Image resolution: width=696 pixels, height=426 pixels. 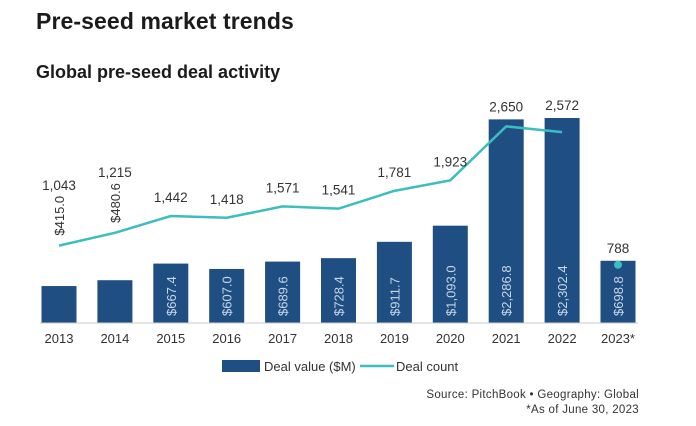 What do you see at coordinates (241, 366) in the screenshot?
I see `legend-swatch-deal-value` at bounding box center [241, 366].